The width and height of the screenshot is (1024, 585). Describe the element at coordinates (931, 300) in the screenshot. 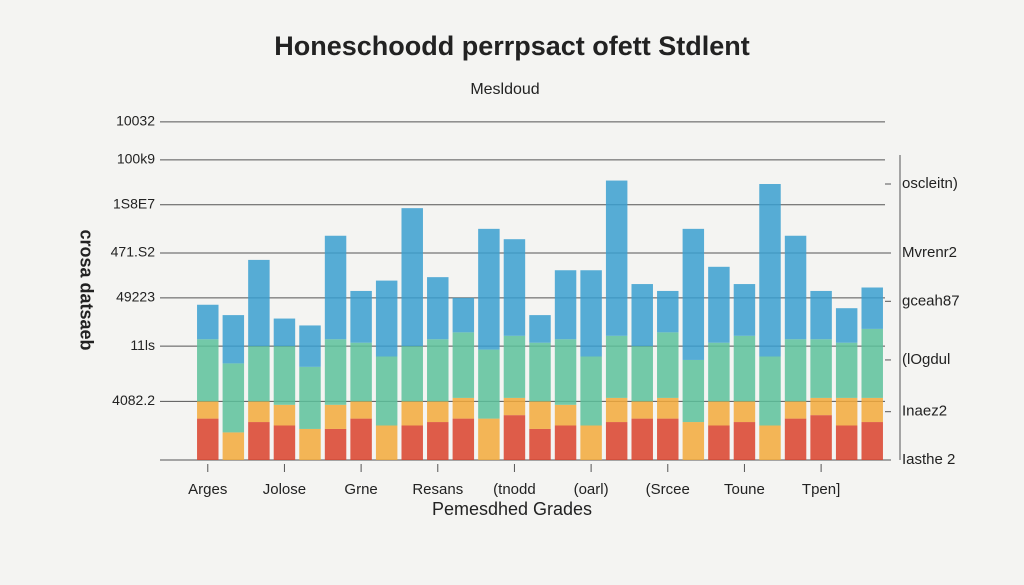

I see `y2-tick-label: gceah87` at that location.